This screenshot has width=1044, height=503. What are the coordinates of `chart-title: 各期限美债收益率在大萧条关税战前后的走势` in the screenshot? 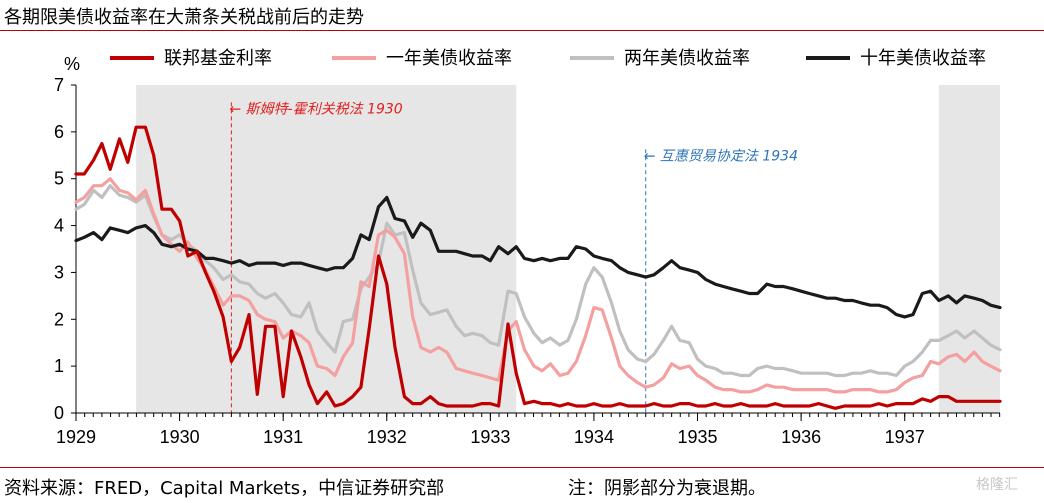 It's located at (184, 17).